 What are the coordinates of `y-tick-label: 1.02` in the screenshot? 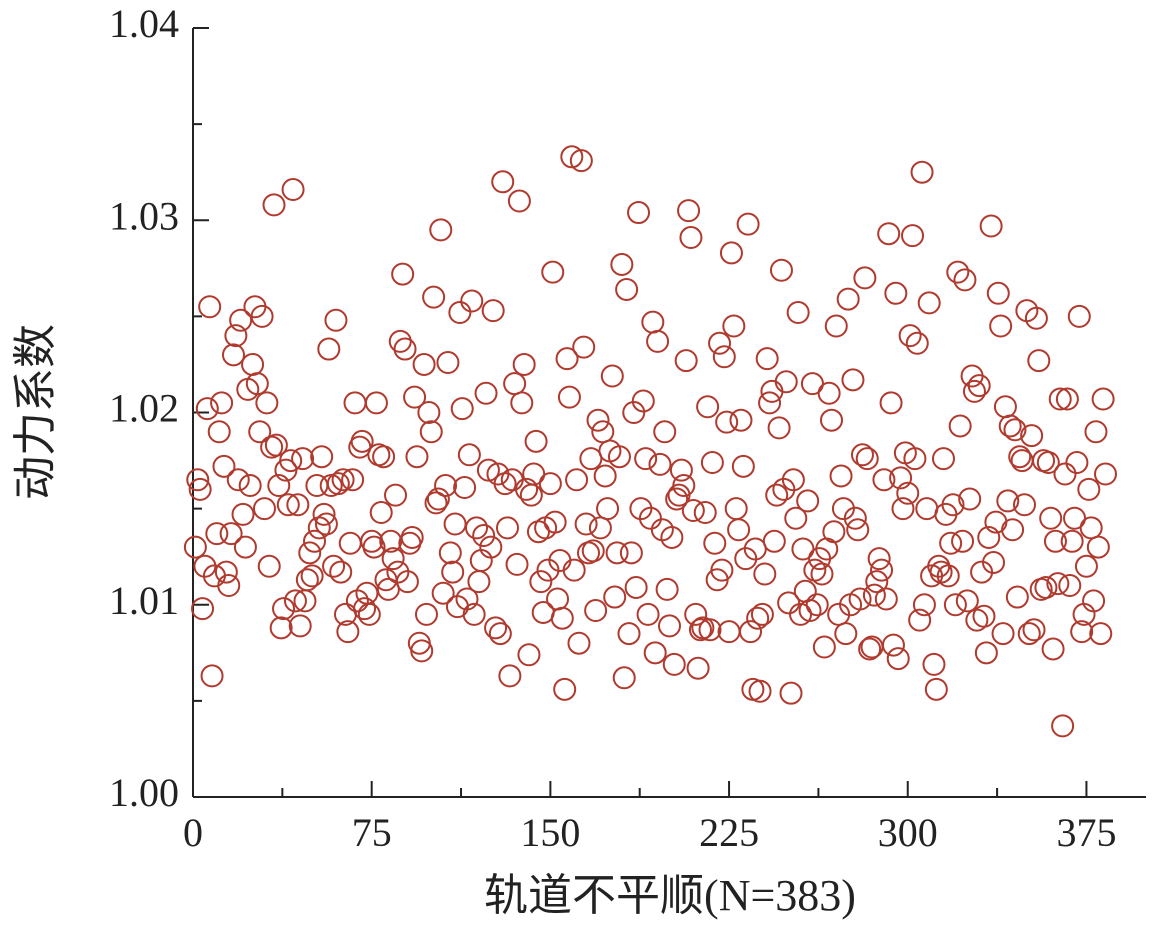 It's located at (144, 408).